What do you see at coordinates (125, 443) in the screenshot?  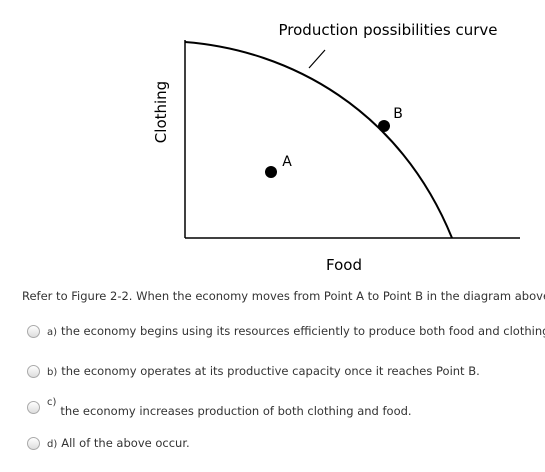 I see `option-text: All of the above occur.` at bounding box center [125, 443].